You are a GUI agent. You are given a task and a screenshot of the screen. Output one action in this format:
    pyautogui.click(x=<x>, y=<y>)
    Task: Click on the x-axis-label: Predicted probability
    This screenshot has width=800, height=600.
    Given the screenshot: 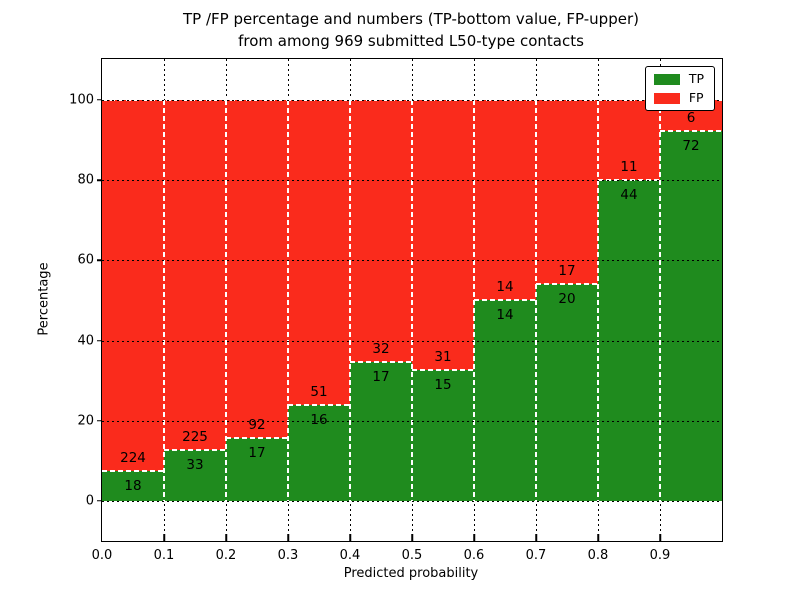 What is the action you would take?
    pyautogui.click(x=411, y=573)
    